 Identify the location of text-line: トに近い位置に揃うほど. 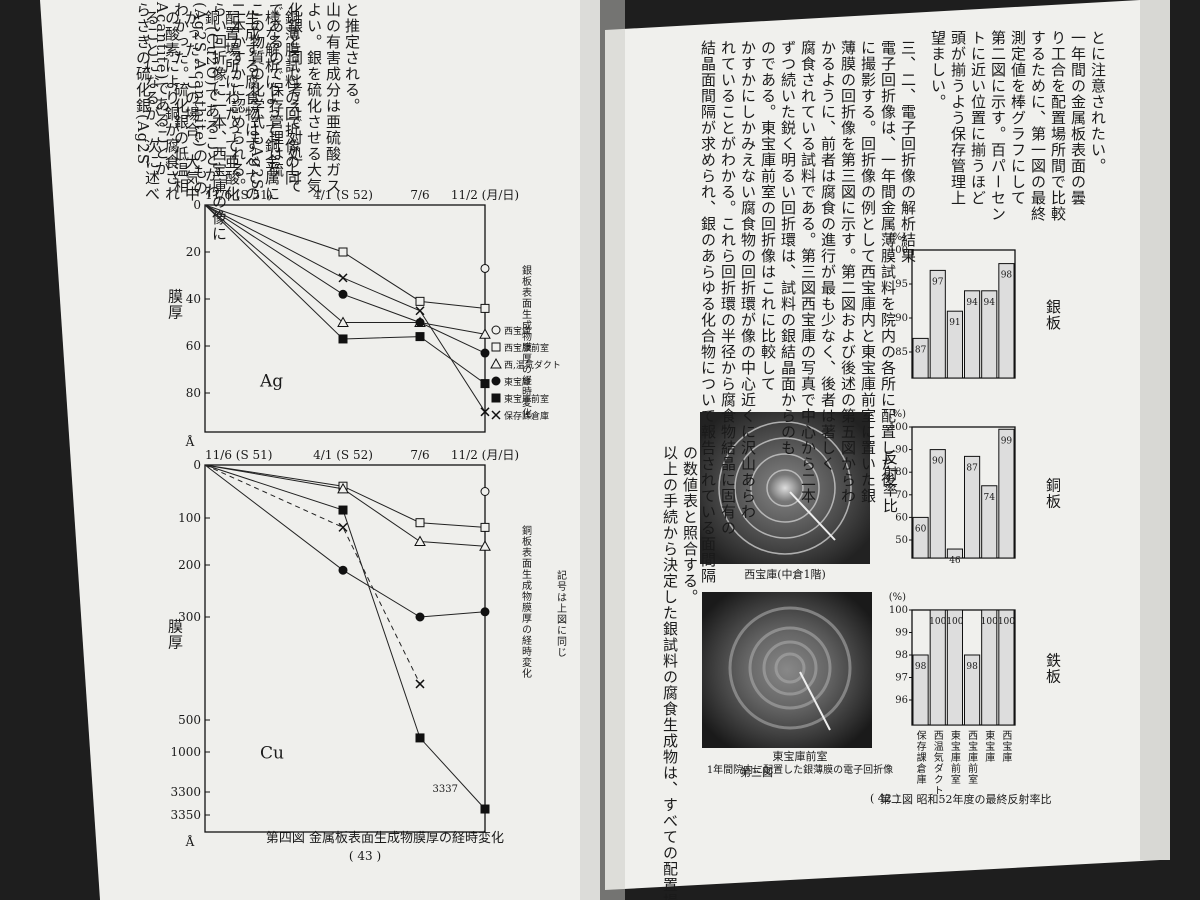
(978, 118).